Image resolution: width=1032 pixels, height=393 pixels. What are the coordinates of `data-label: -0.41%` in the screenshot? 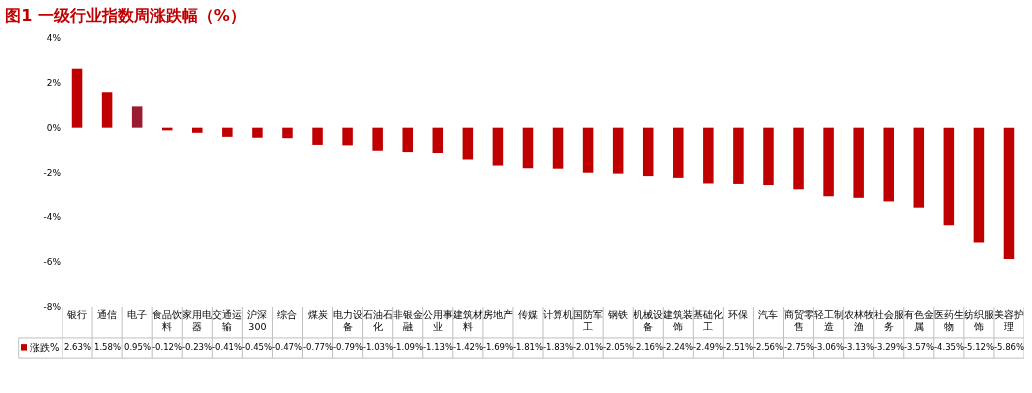 It's located at (227, 347).